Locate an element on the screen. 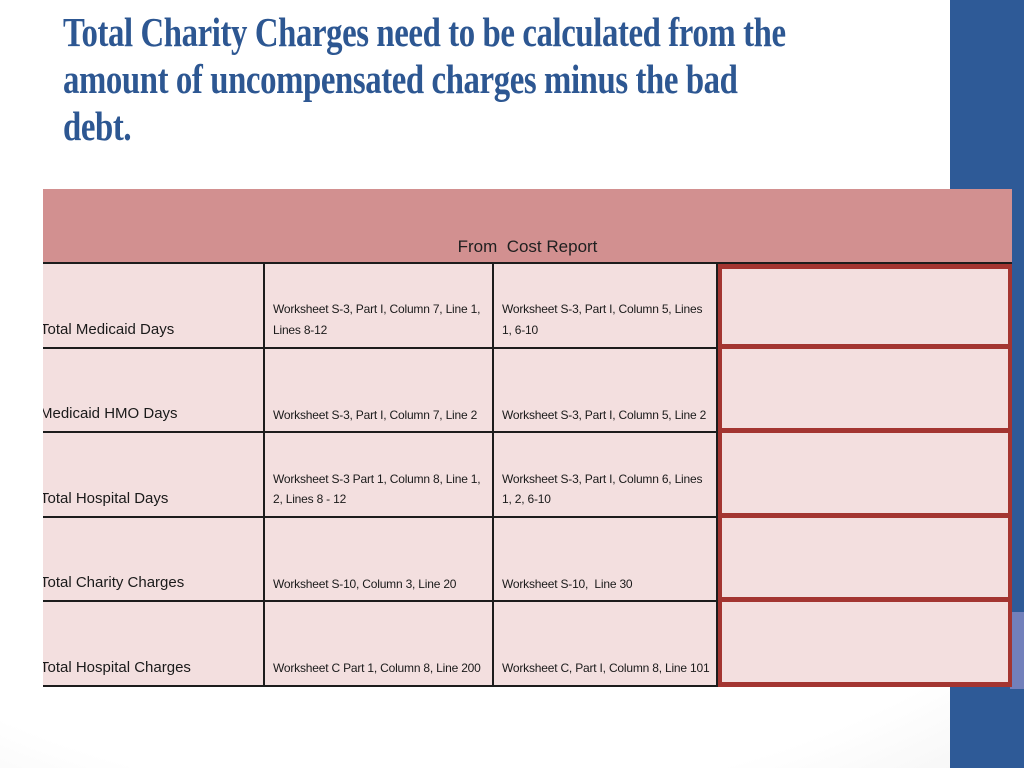  cost-report-ref-secondary: Worksheet S-3, Part I, Column 5, Line 2 is located at coordinates (605, 391).